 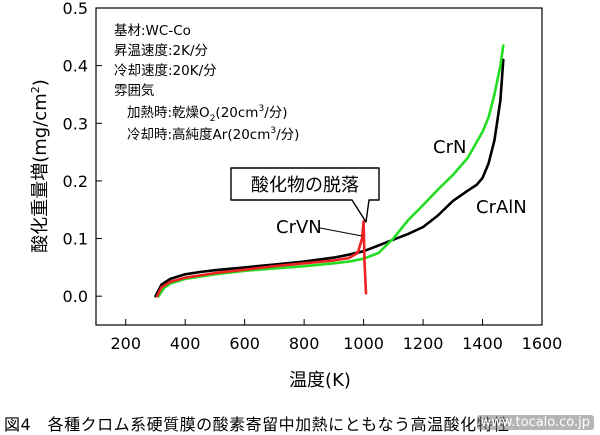 What do you see at coordinates (305, 185) in the screenshot?
I see `callout-text: 酸化物の脱落` at bounding box center [305, 185].